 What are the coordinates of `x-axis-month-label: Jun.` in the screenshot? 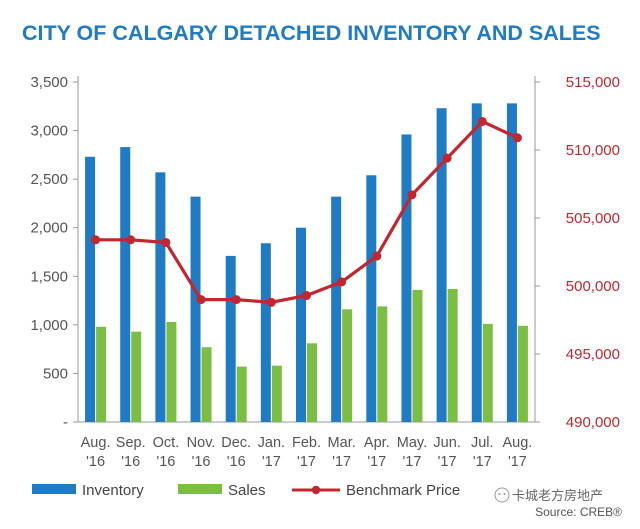 It's located at (446, 443).